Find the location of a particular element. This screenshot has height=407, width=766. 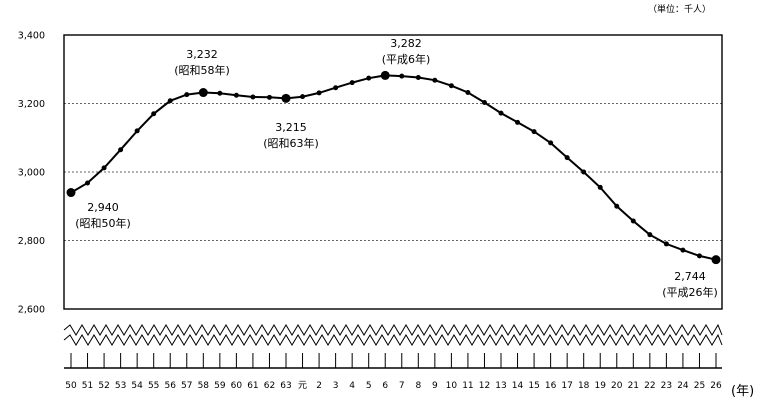

data-label-value: 3,232 is located at coordinates (202, 54).